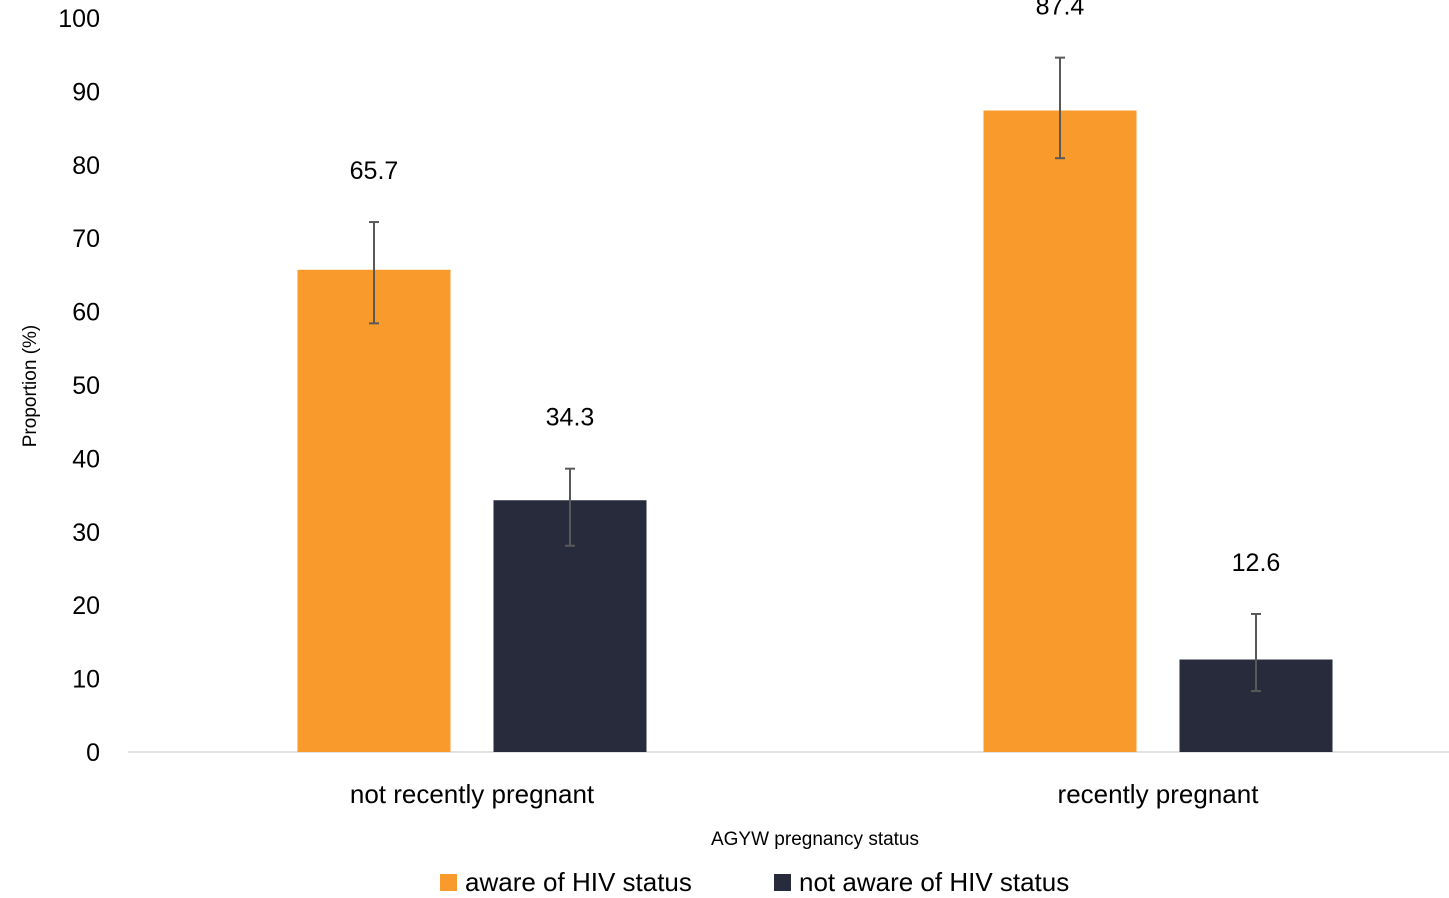 The width and height of the screenshot is (1449, 898). I want to click on legend-label-1: not aware of HIV status, so click(934, 882).